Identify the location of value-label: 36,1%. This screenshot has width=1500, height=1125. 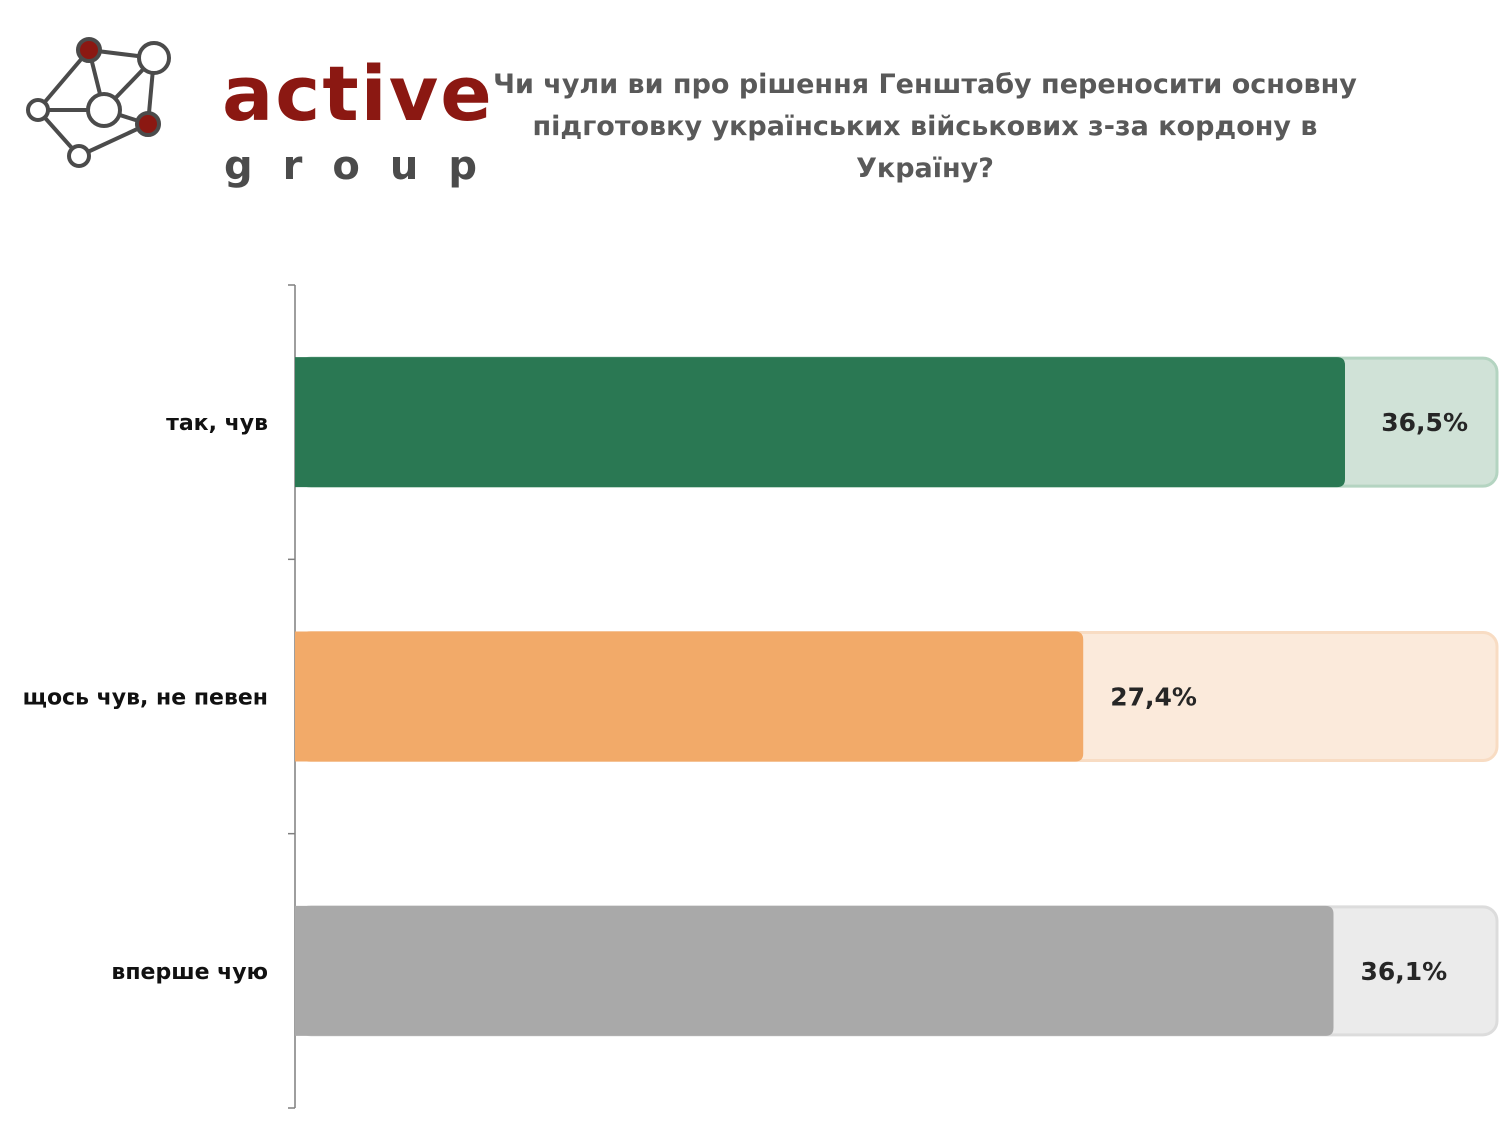
(1403, 971).